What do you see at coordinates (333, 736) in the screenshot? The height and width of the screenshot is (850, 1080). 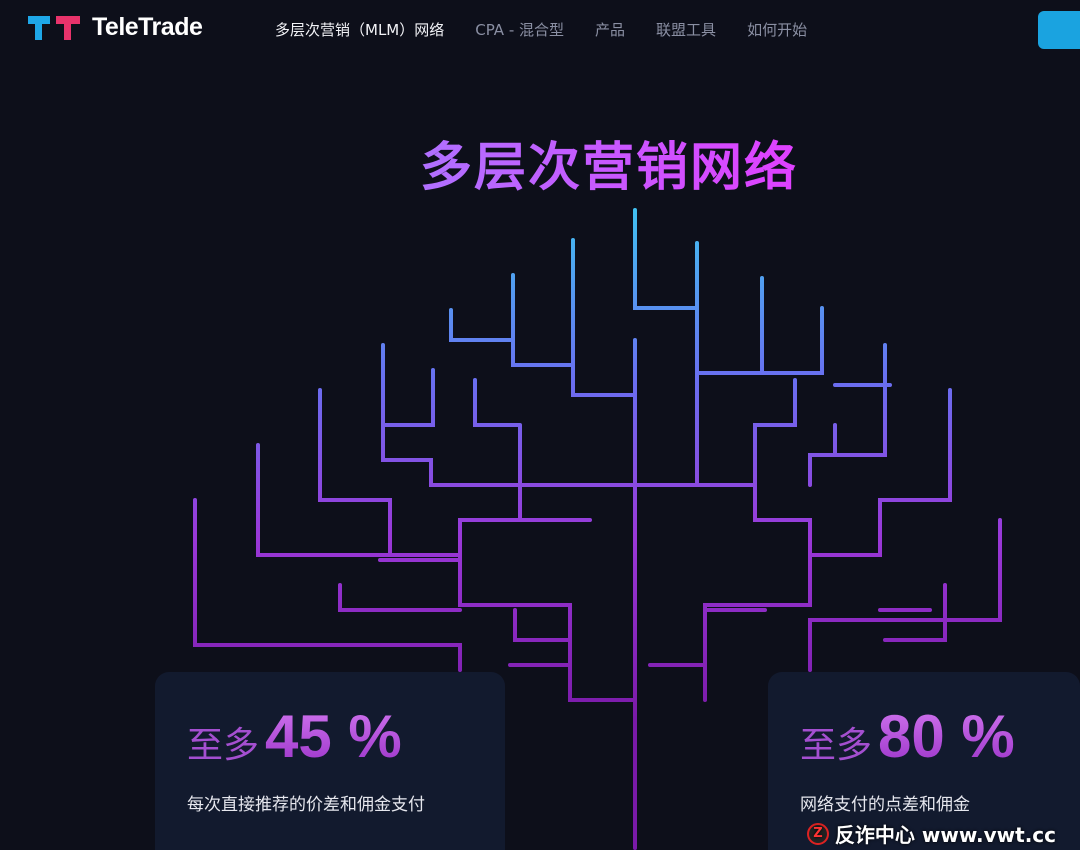 I see `card-value: 45 %` at bounding box center [333, 736].